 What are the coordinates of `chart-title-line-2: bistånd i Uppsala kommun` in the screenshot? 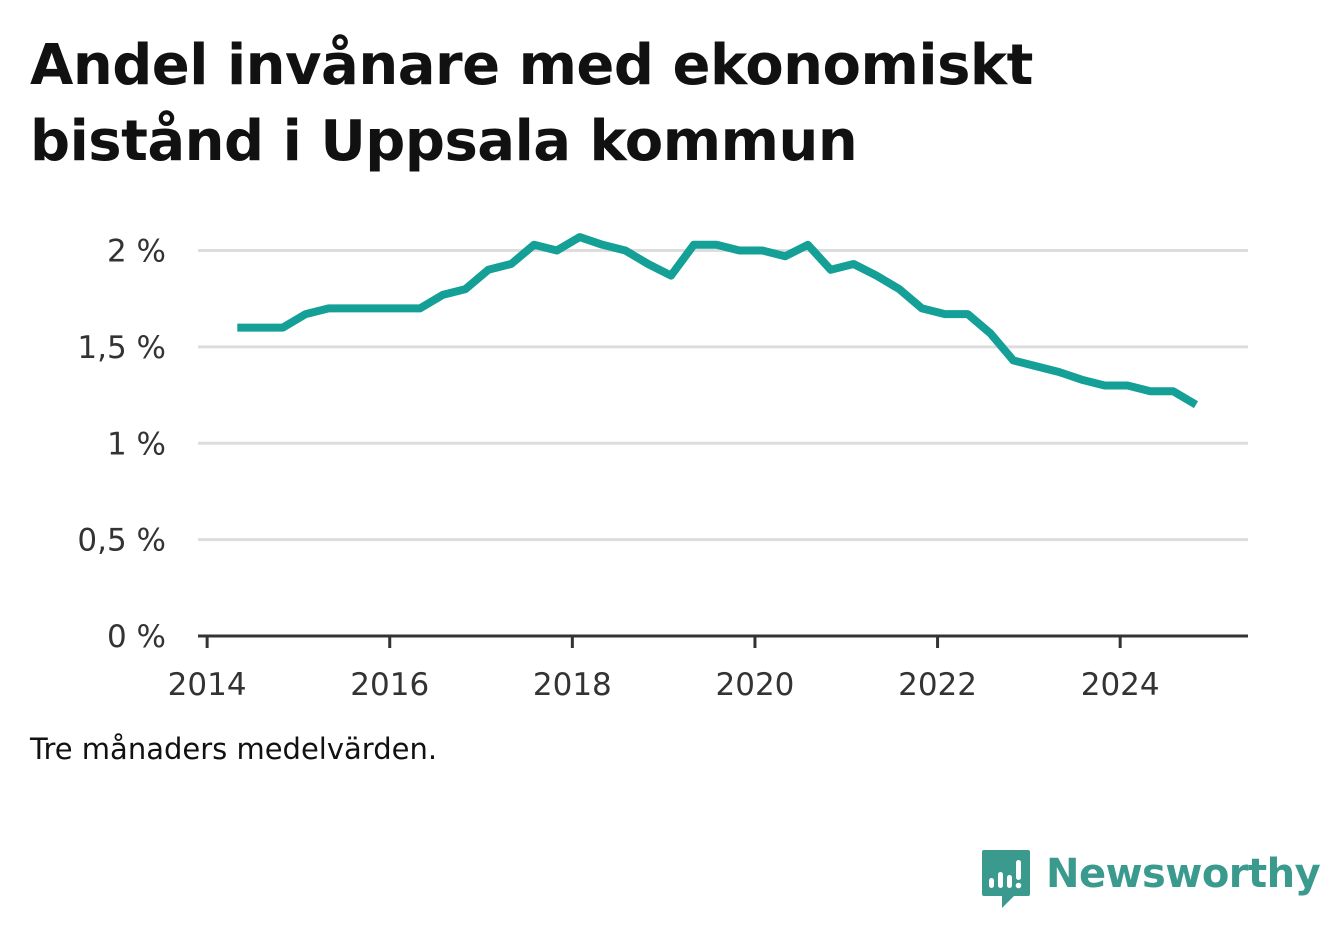 It's located at (444, 141).